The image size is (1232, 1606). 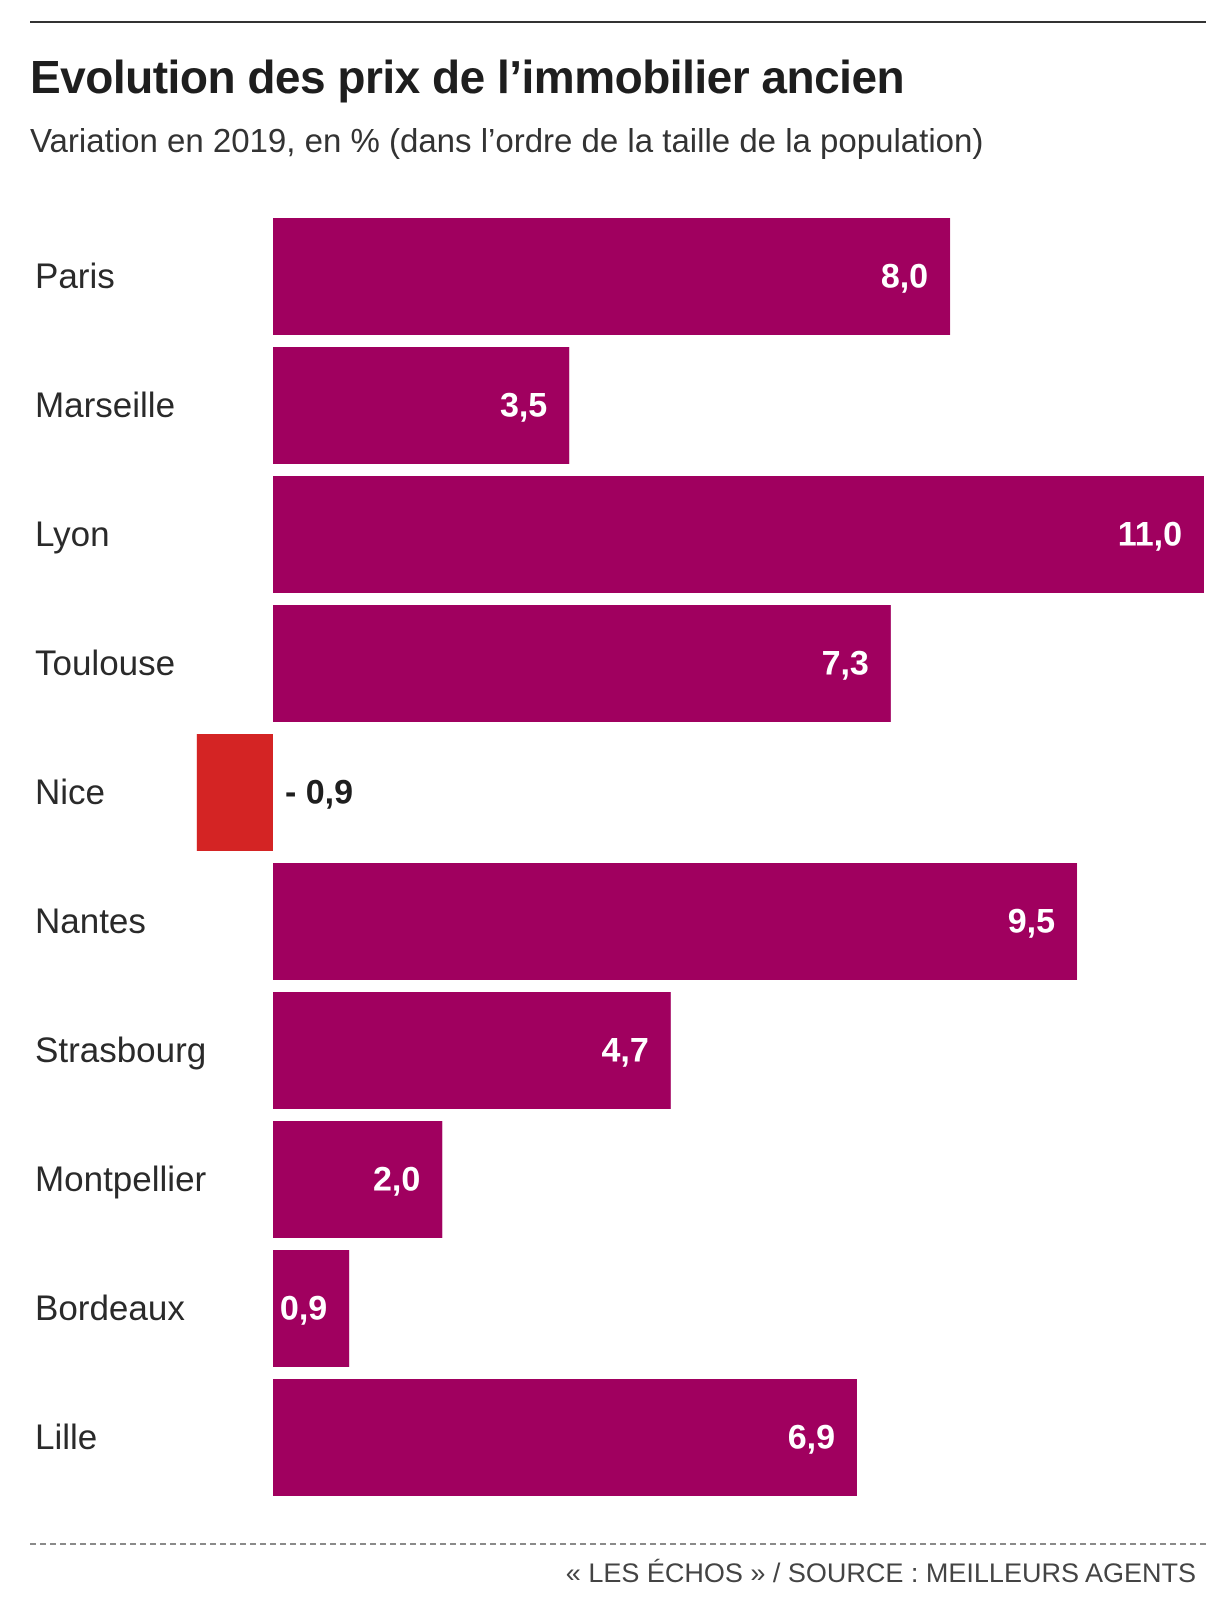 What do you see at coordinates (625, 1051) in the screenshot?
I see `value-label-strasbourg: 4,7` at bounding box center [625, 1051].